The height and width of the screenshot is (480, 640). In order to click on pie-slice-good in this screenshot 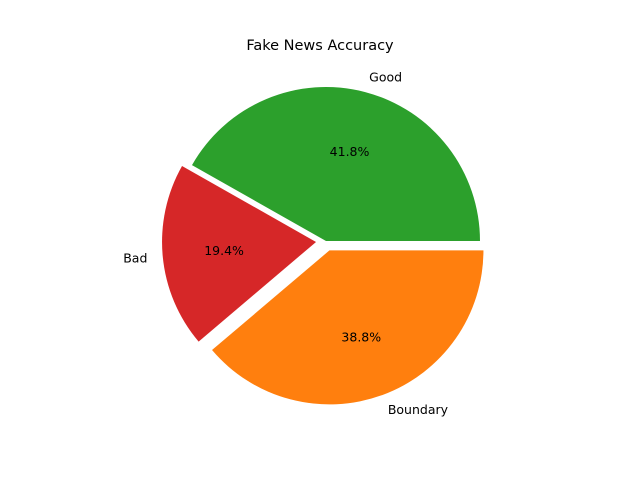, I will do `click(335, 164)`.